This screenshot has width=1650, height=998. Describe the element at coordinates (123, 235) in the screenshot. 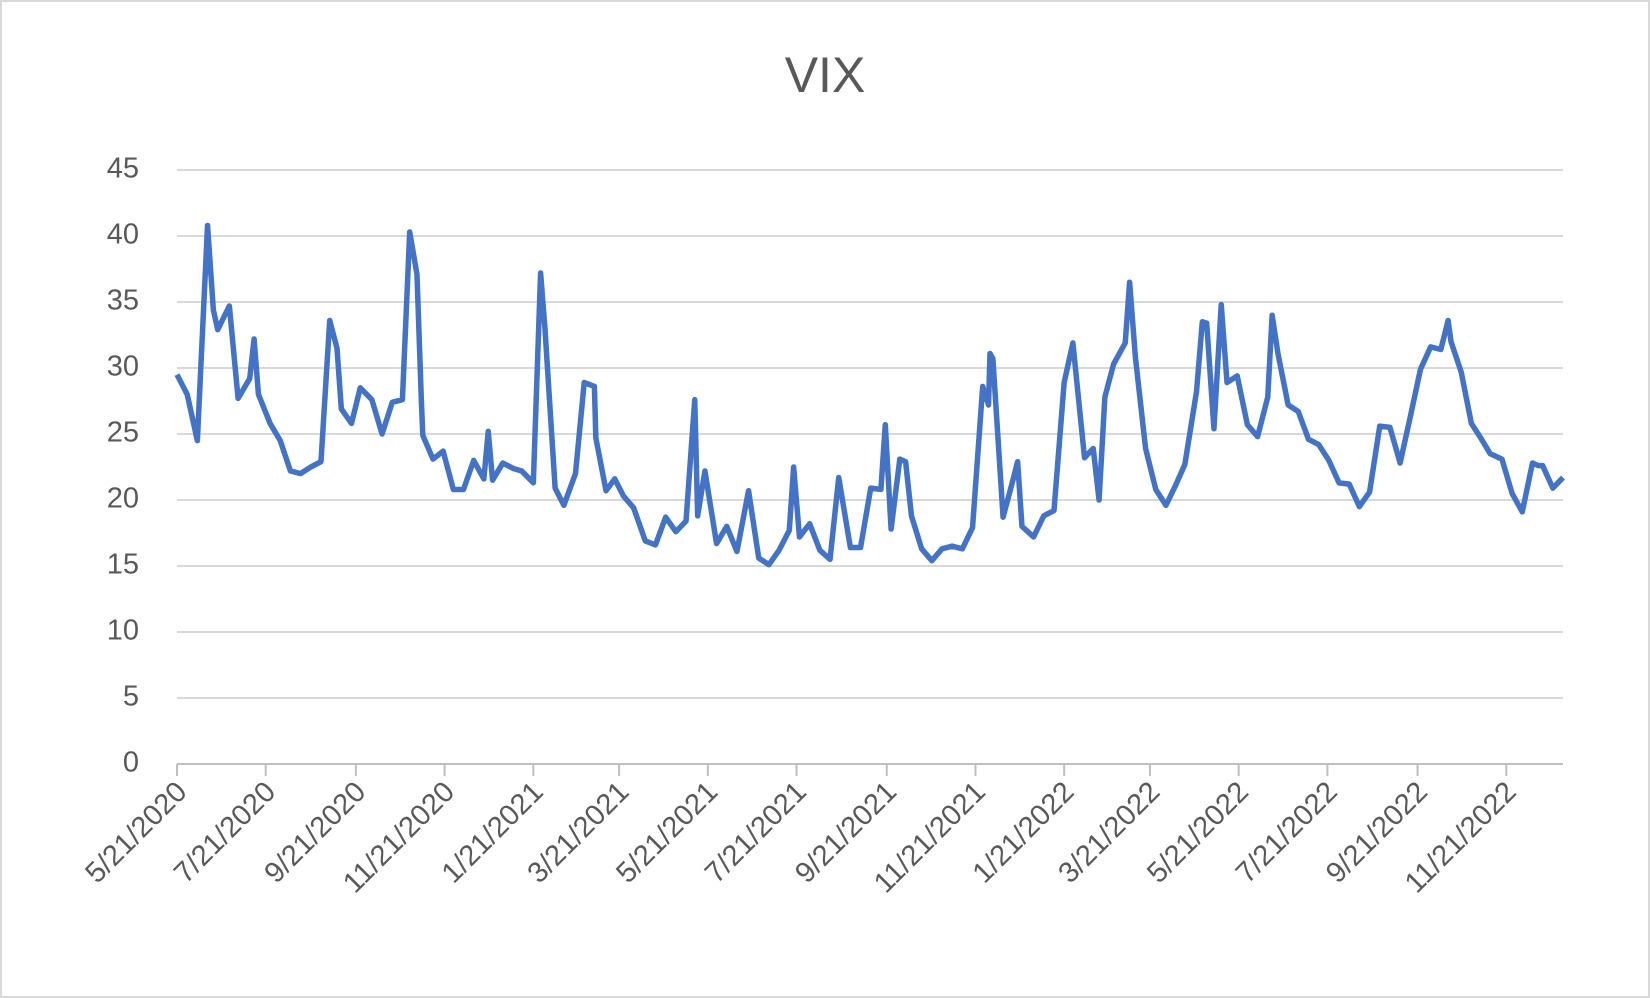

I see `y-tick-label: 40` at that location.